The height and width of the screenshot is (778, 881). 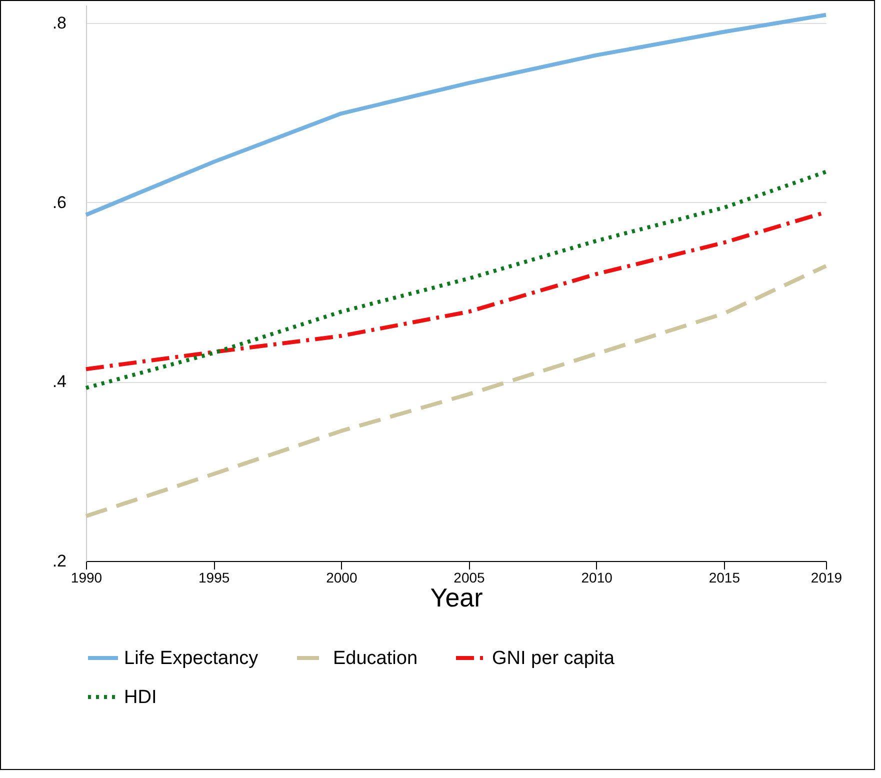 I want to click on x-tick-label: 2010, so click(x=597, y=578).